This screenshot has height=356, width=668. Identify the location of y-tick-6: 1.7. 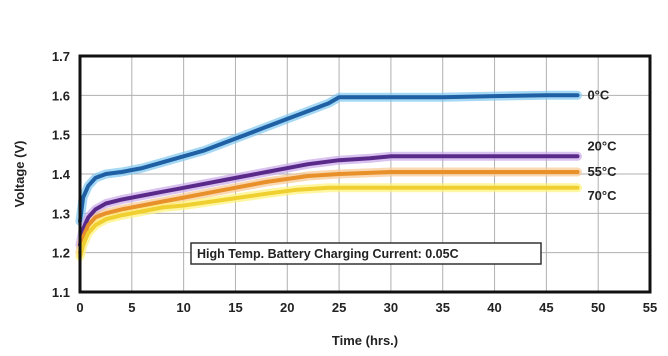
(61, 56).